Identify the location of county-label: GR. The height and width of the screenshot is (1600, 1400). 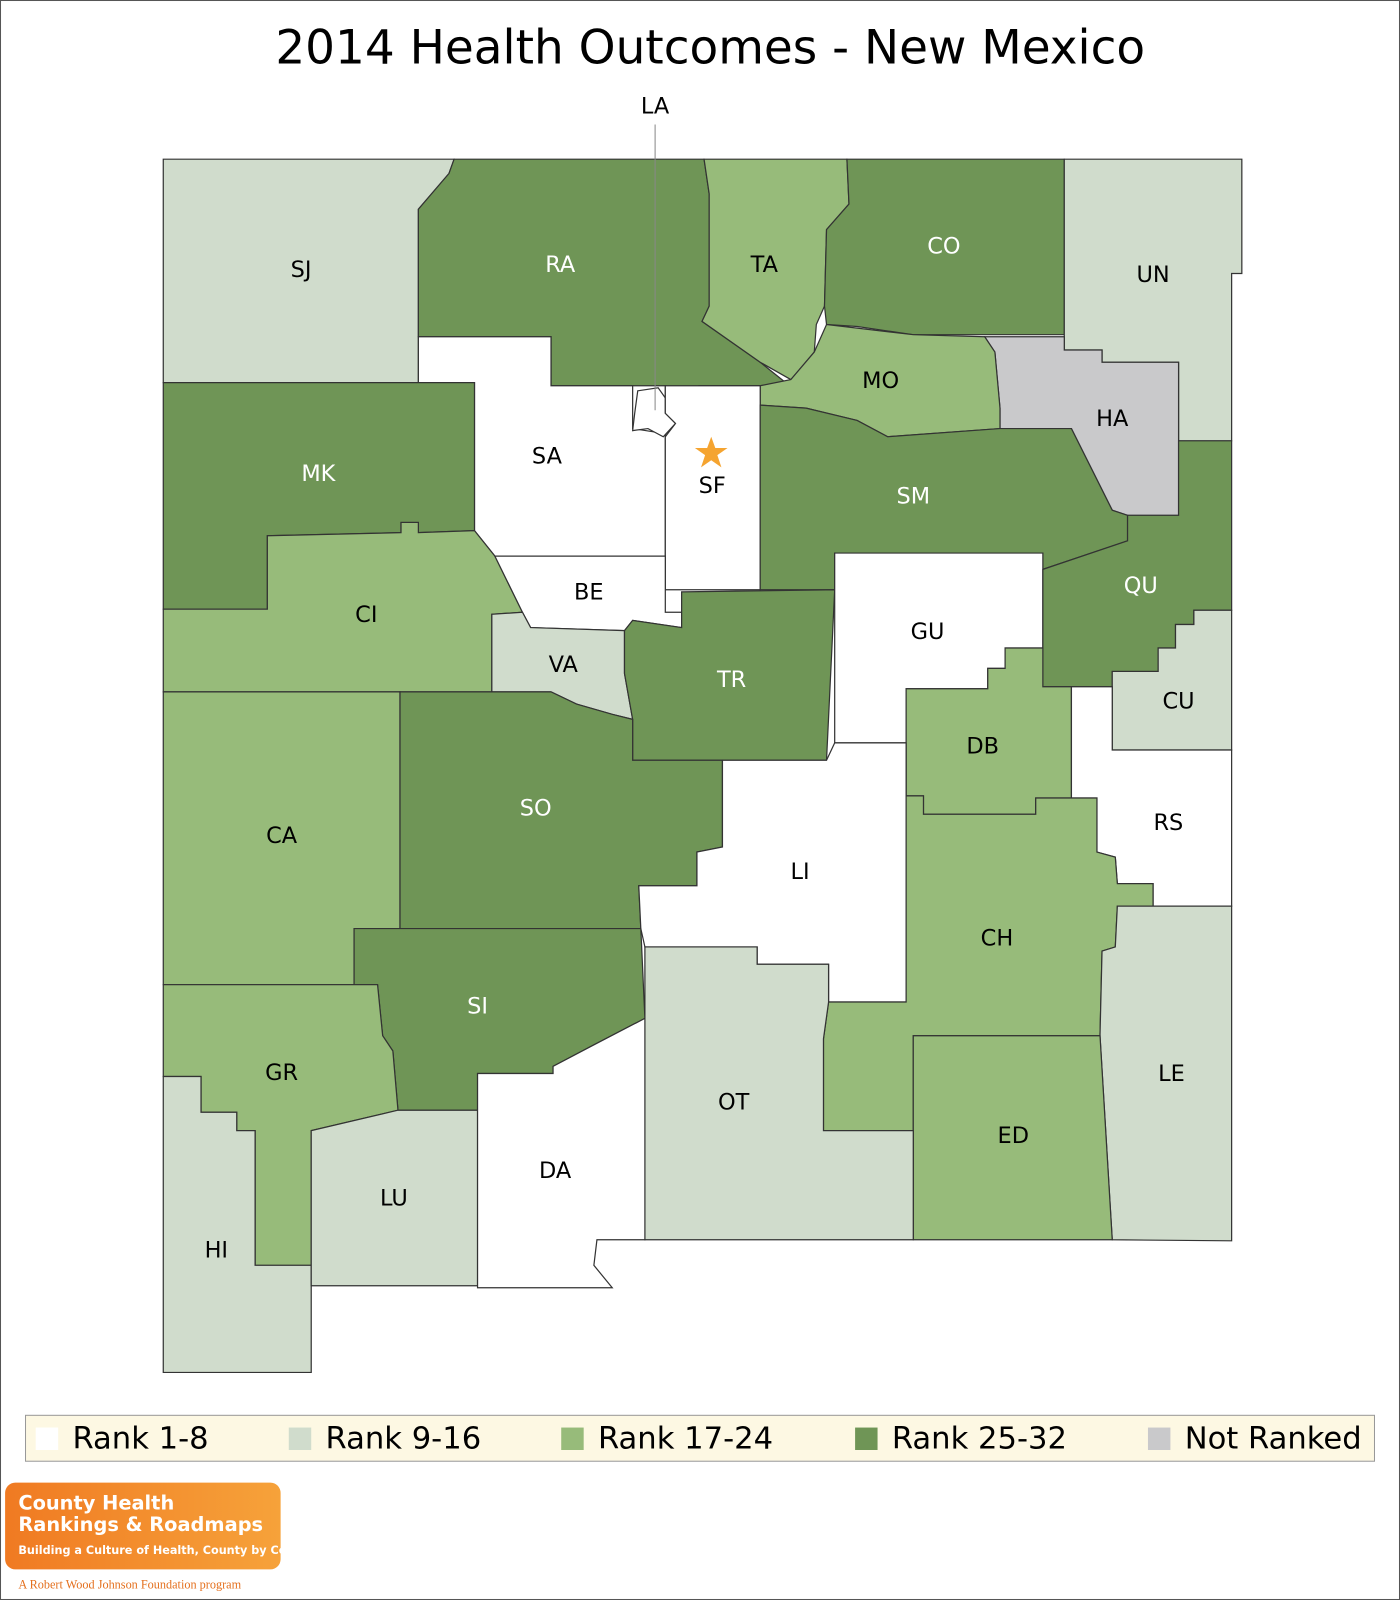
(281, 1073).